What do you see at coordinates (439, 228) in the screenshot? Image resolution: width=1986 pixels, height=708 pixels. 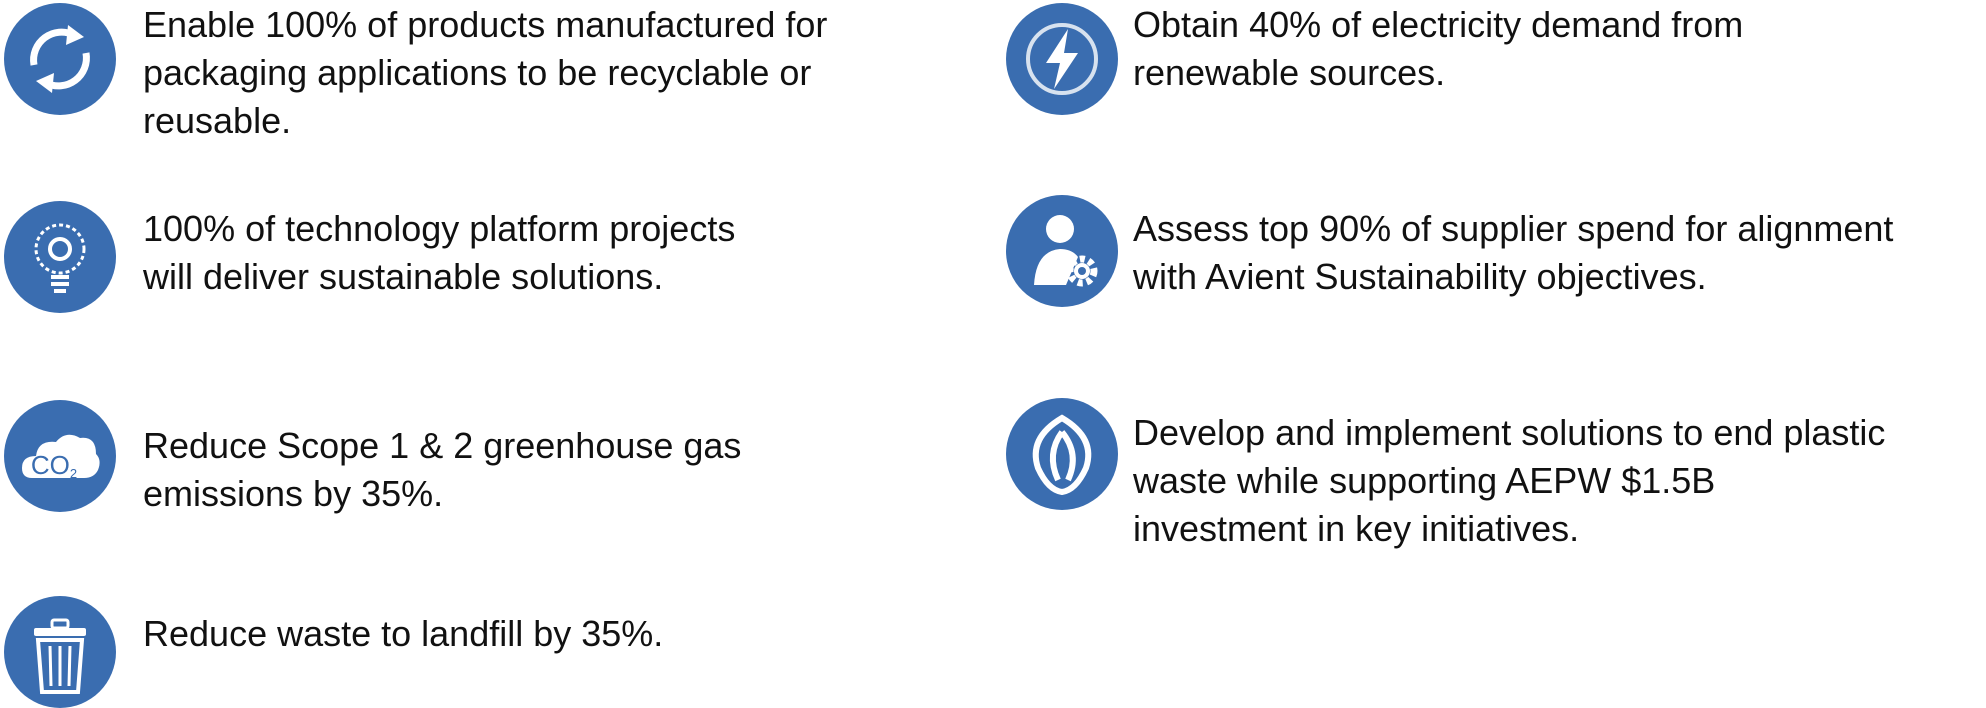 I see `goal-line: 100% of technology platform projects` at bounding box center [439, 228].